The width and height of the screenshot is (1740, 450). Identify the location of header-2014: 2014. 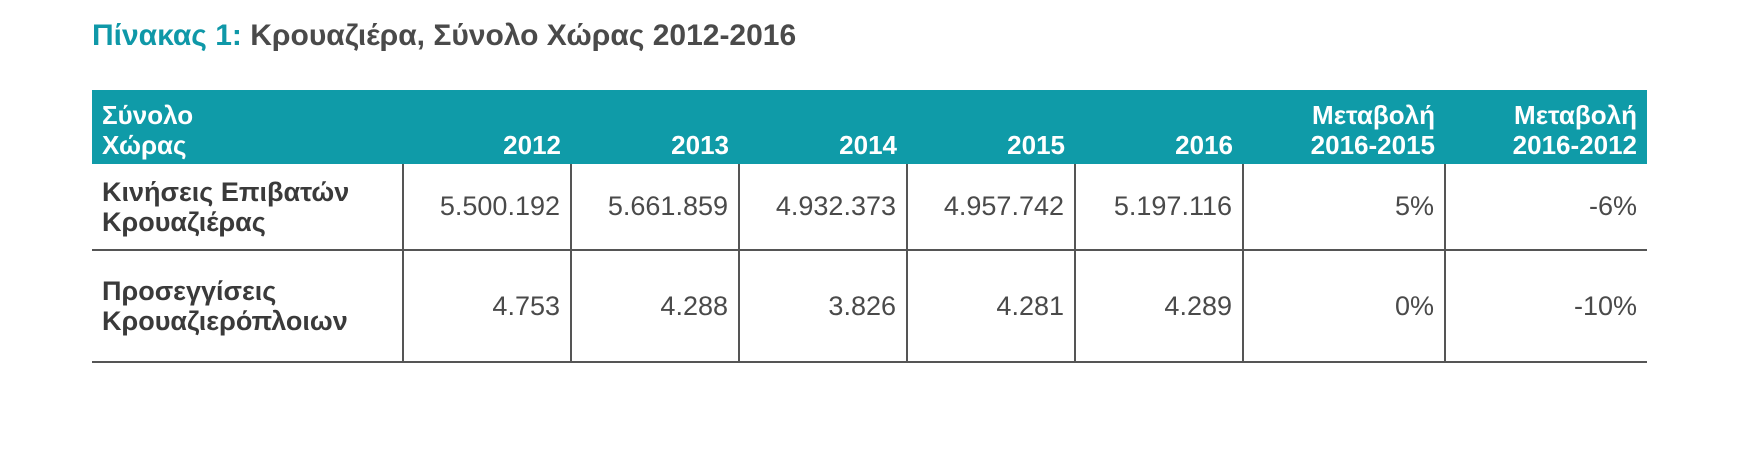
(868, 145).